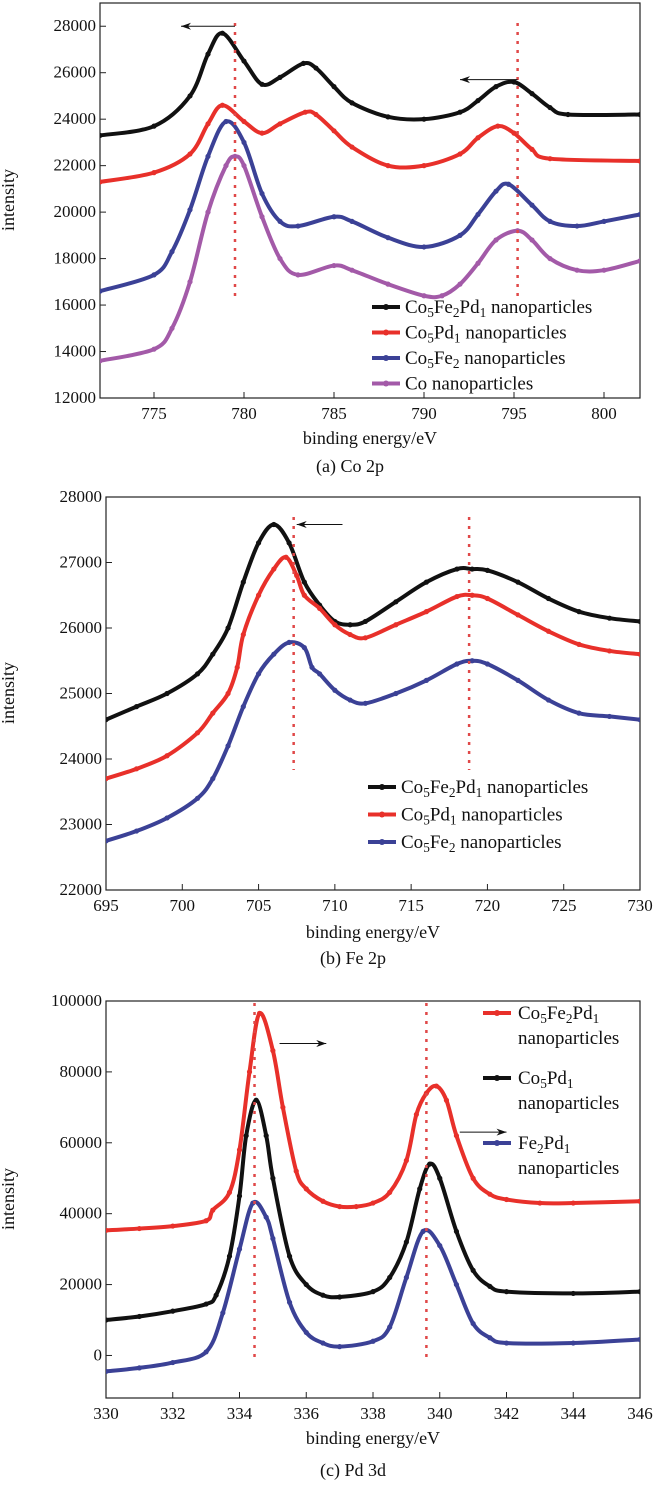 Image resolution: width=659 pixels, height=1487 pixels. What do you see at coordinates (76, 1000) in the screenshot?
I see `y-tick-label: 100000` at bounding box center [76, 1000].